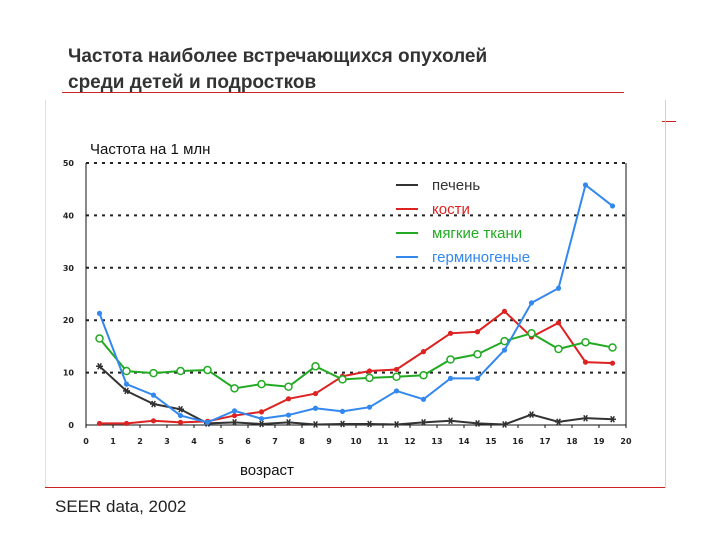 The image size is (720, 540). I want to click on legend-label-1: кости, so click(451, 209).